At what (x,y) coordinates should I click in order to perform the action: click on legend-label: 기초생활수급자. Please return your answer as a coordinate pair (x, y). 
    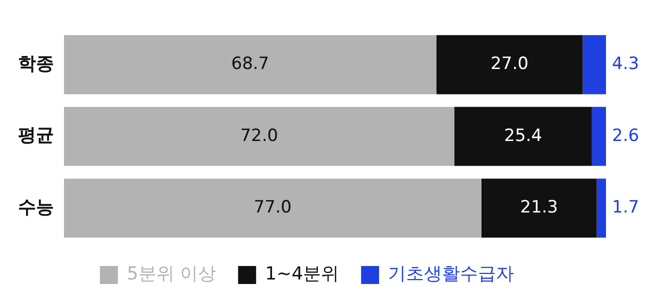
    Looking at the image, I should click on (451, 274).